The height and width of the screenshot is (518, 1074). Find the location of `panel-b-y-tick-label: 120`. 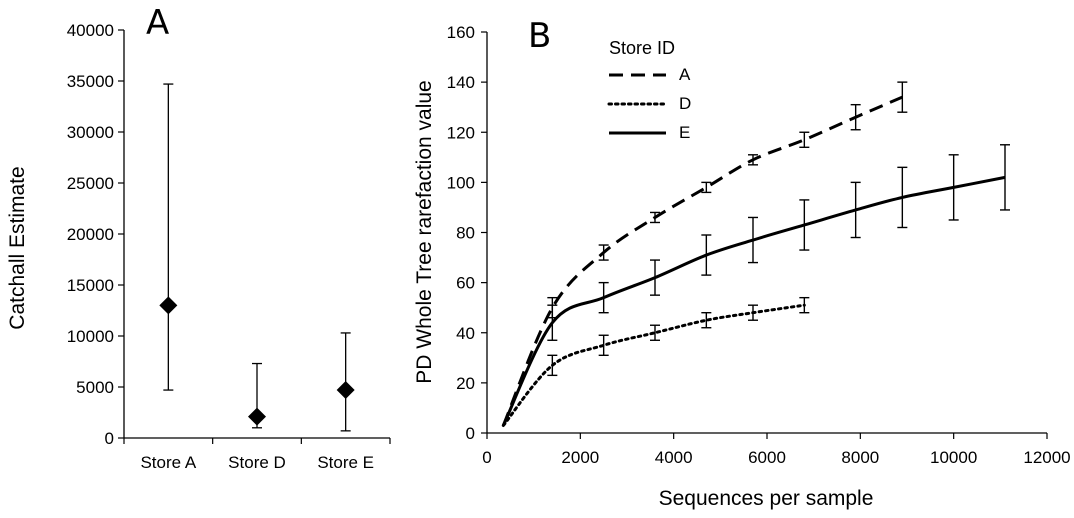

panel-b-y-tick-label: 120 is located at coordinates (461, 132).